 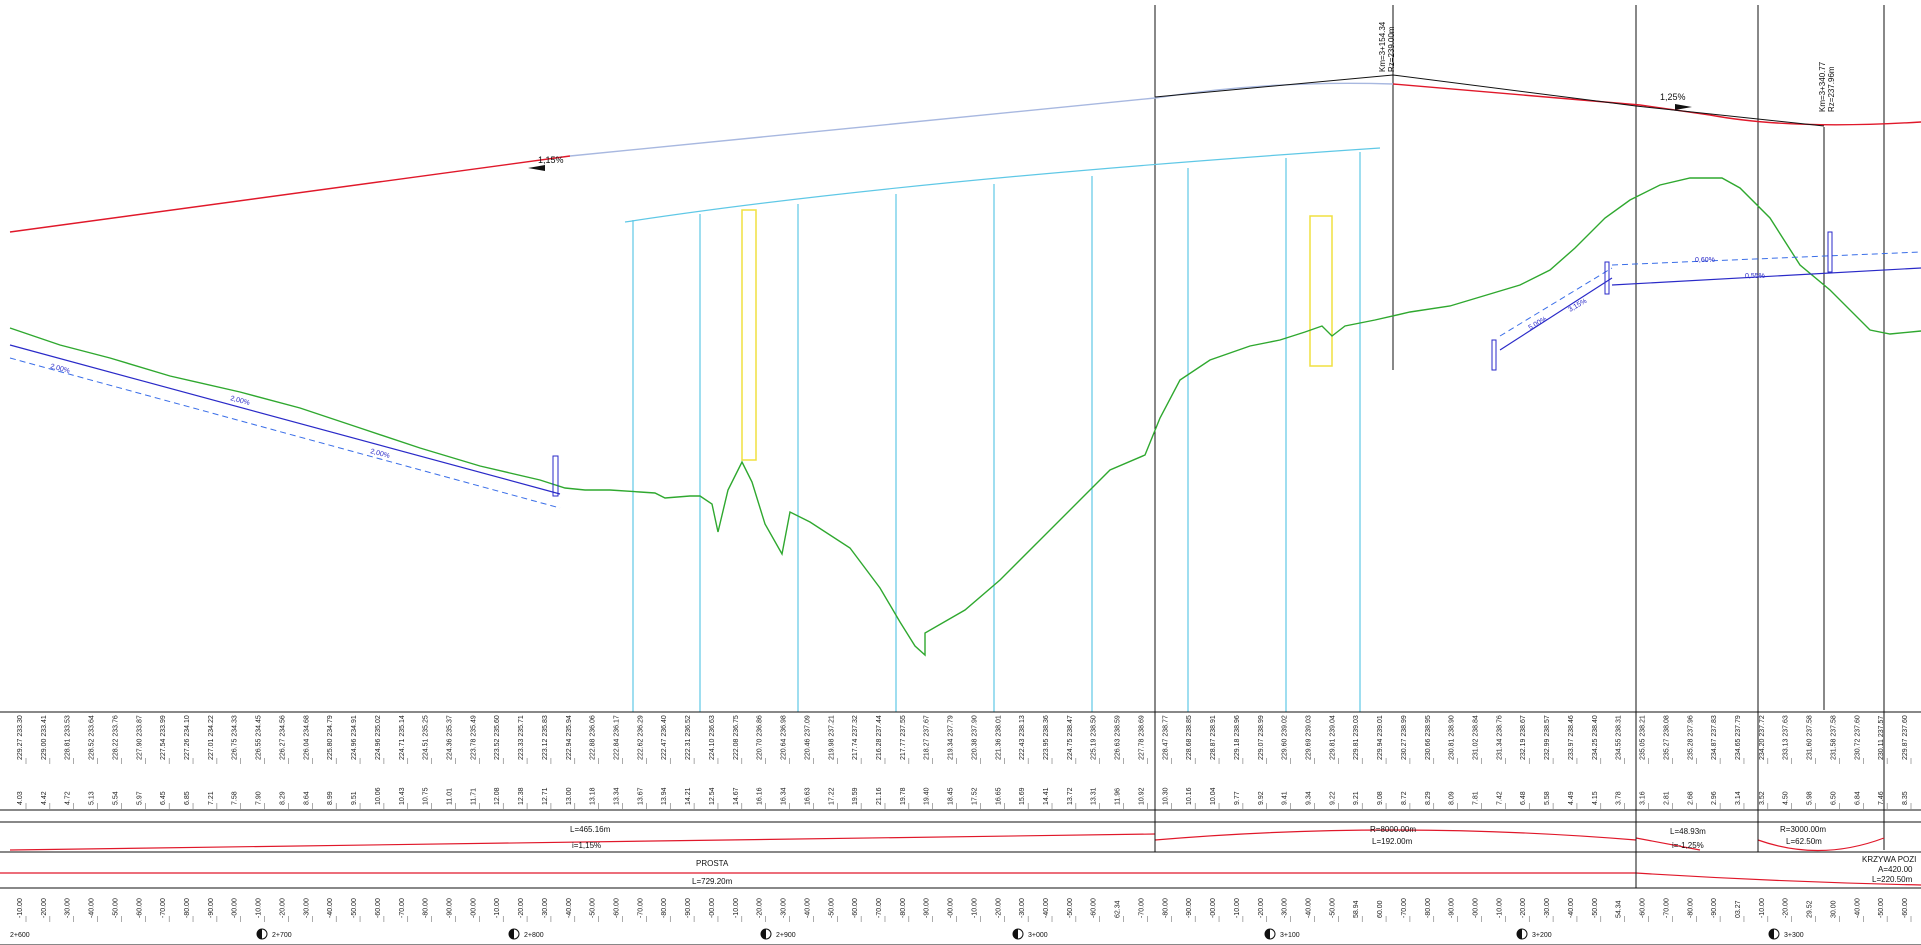 I want to click on elevation-cell: 220.46 237.09, so click(x=807, y=737).